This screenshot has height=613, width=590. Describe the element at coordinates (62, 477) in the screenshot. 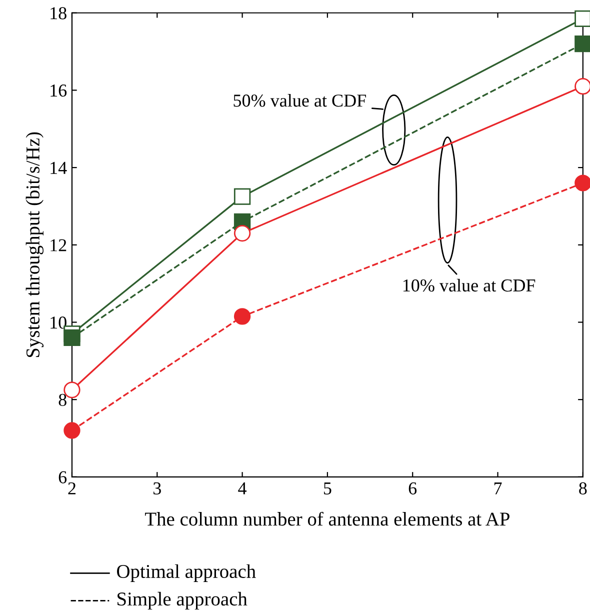

I see `y-tick-label: 6` at that location.